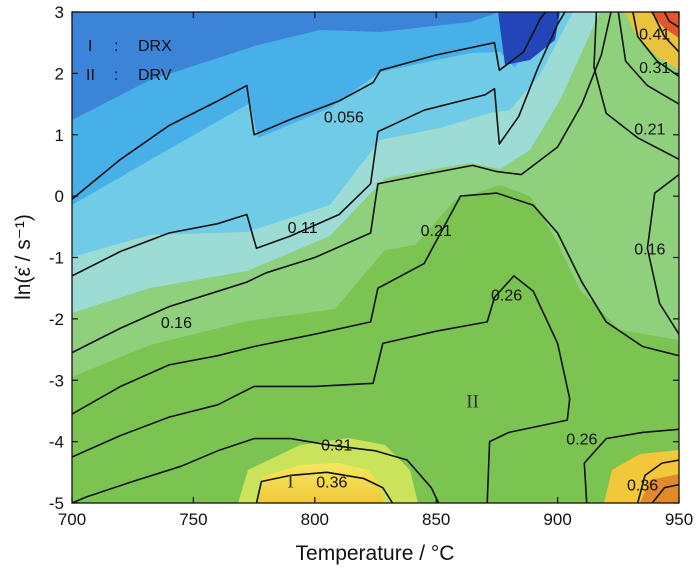  Describe the element at coordinates (155, 75) in the screenshot. I see `legend-label-2: DRV` at that location.